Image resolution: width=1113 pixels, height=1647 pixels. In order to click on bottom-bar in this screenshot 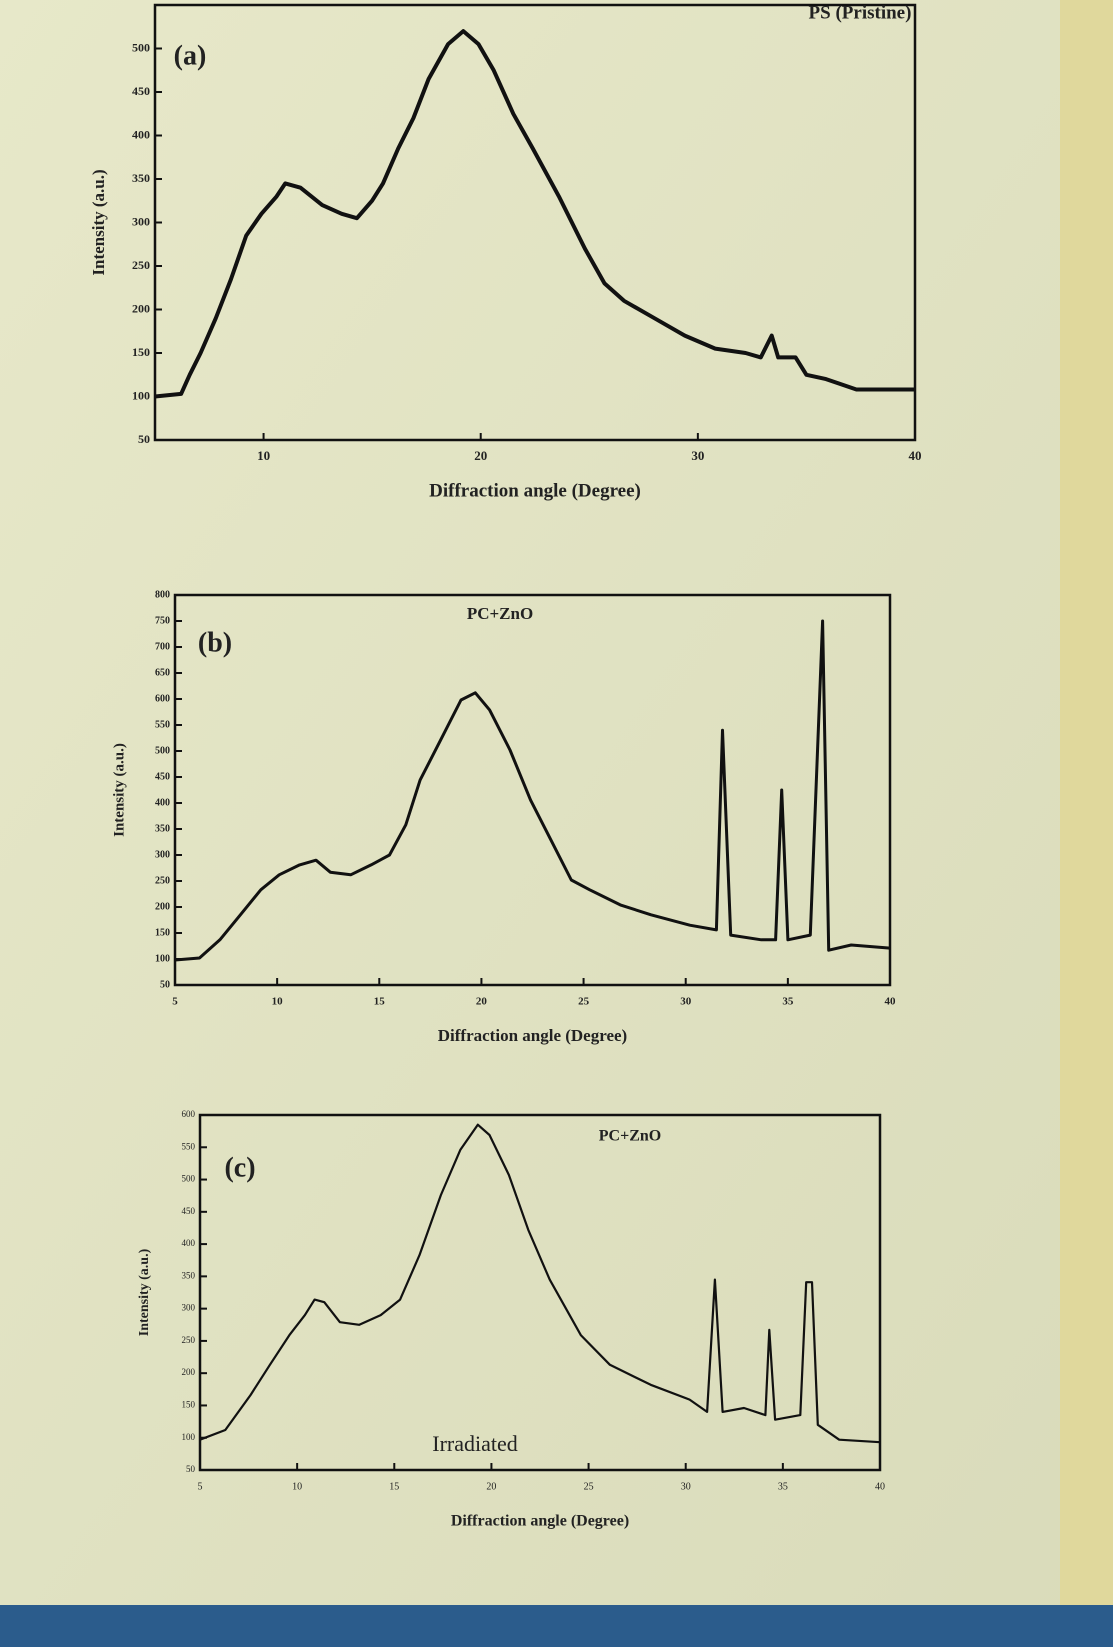, I will do `click(556, 1626)`.